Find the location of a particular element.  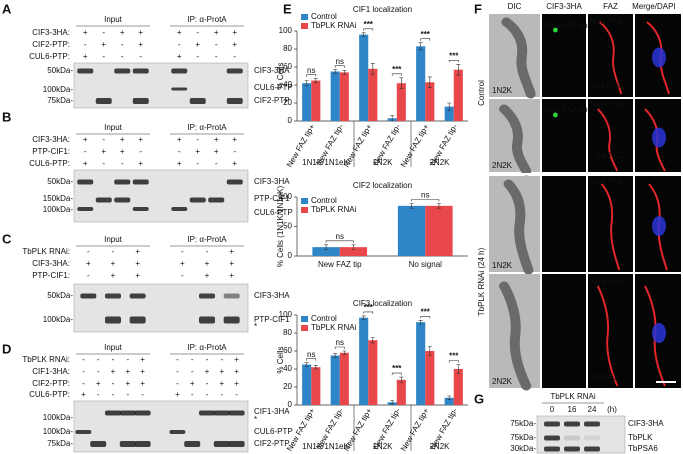

row-label: CIF3-3HA: is located at coordinates (51, 139).